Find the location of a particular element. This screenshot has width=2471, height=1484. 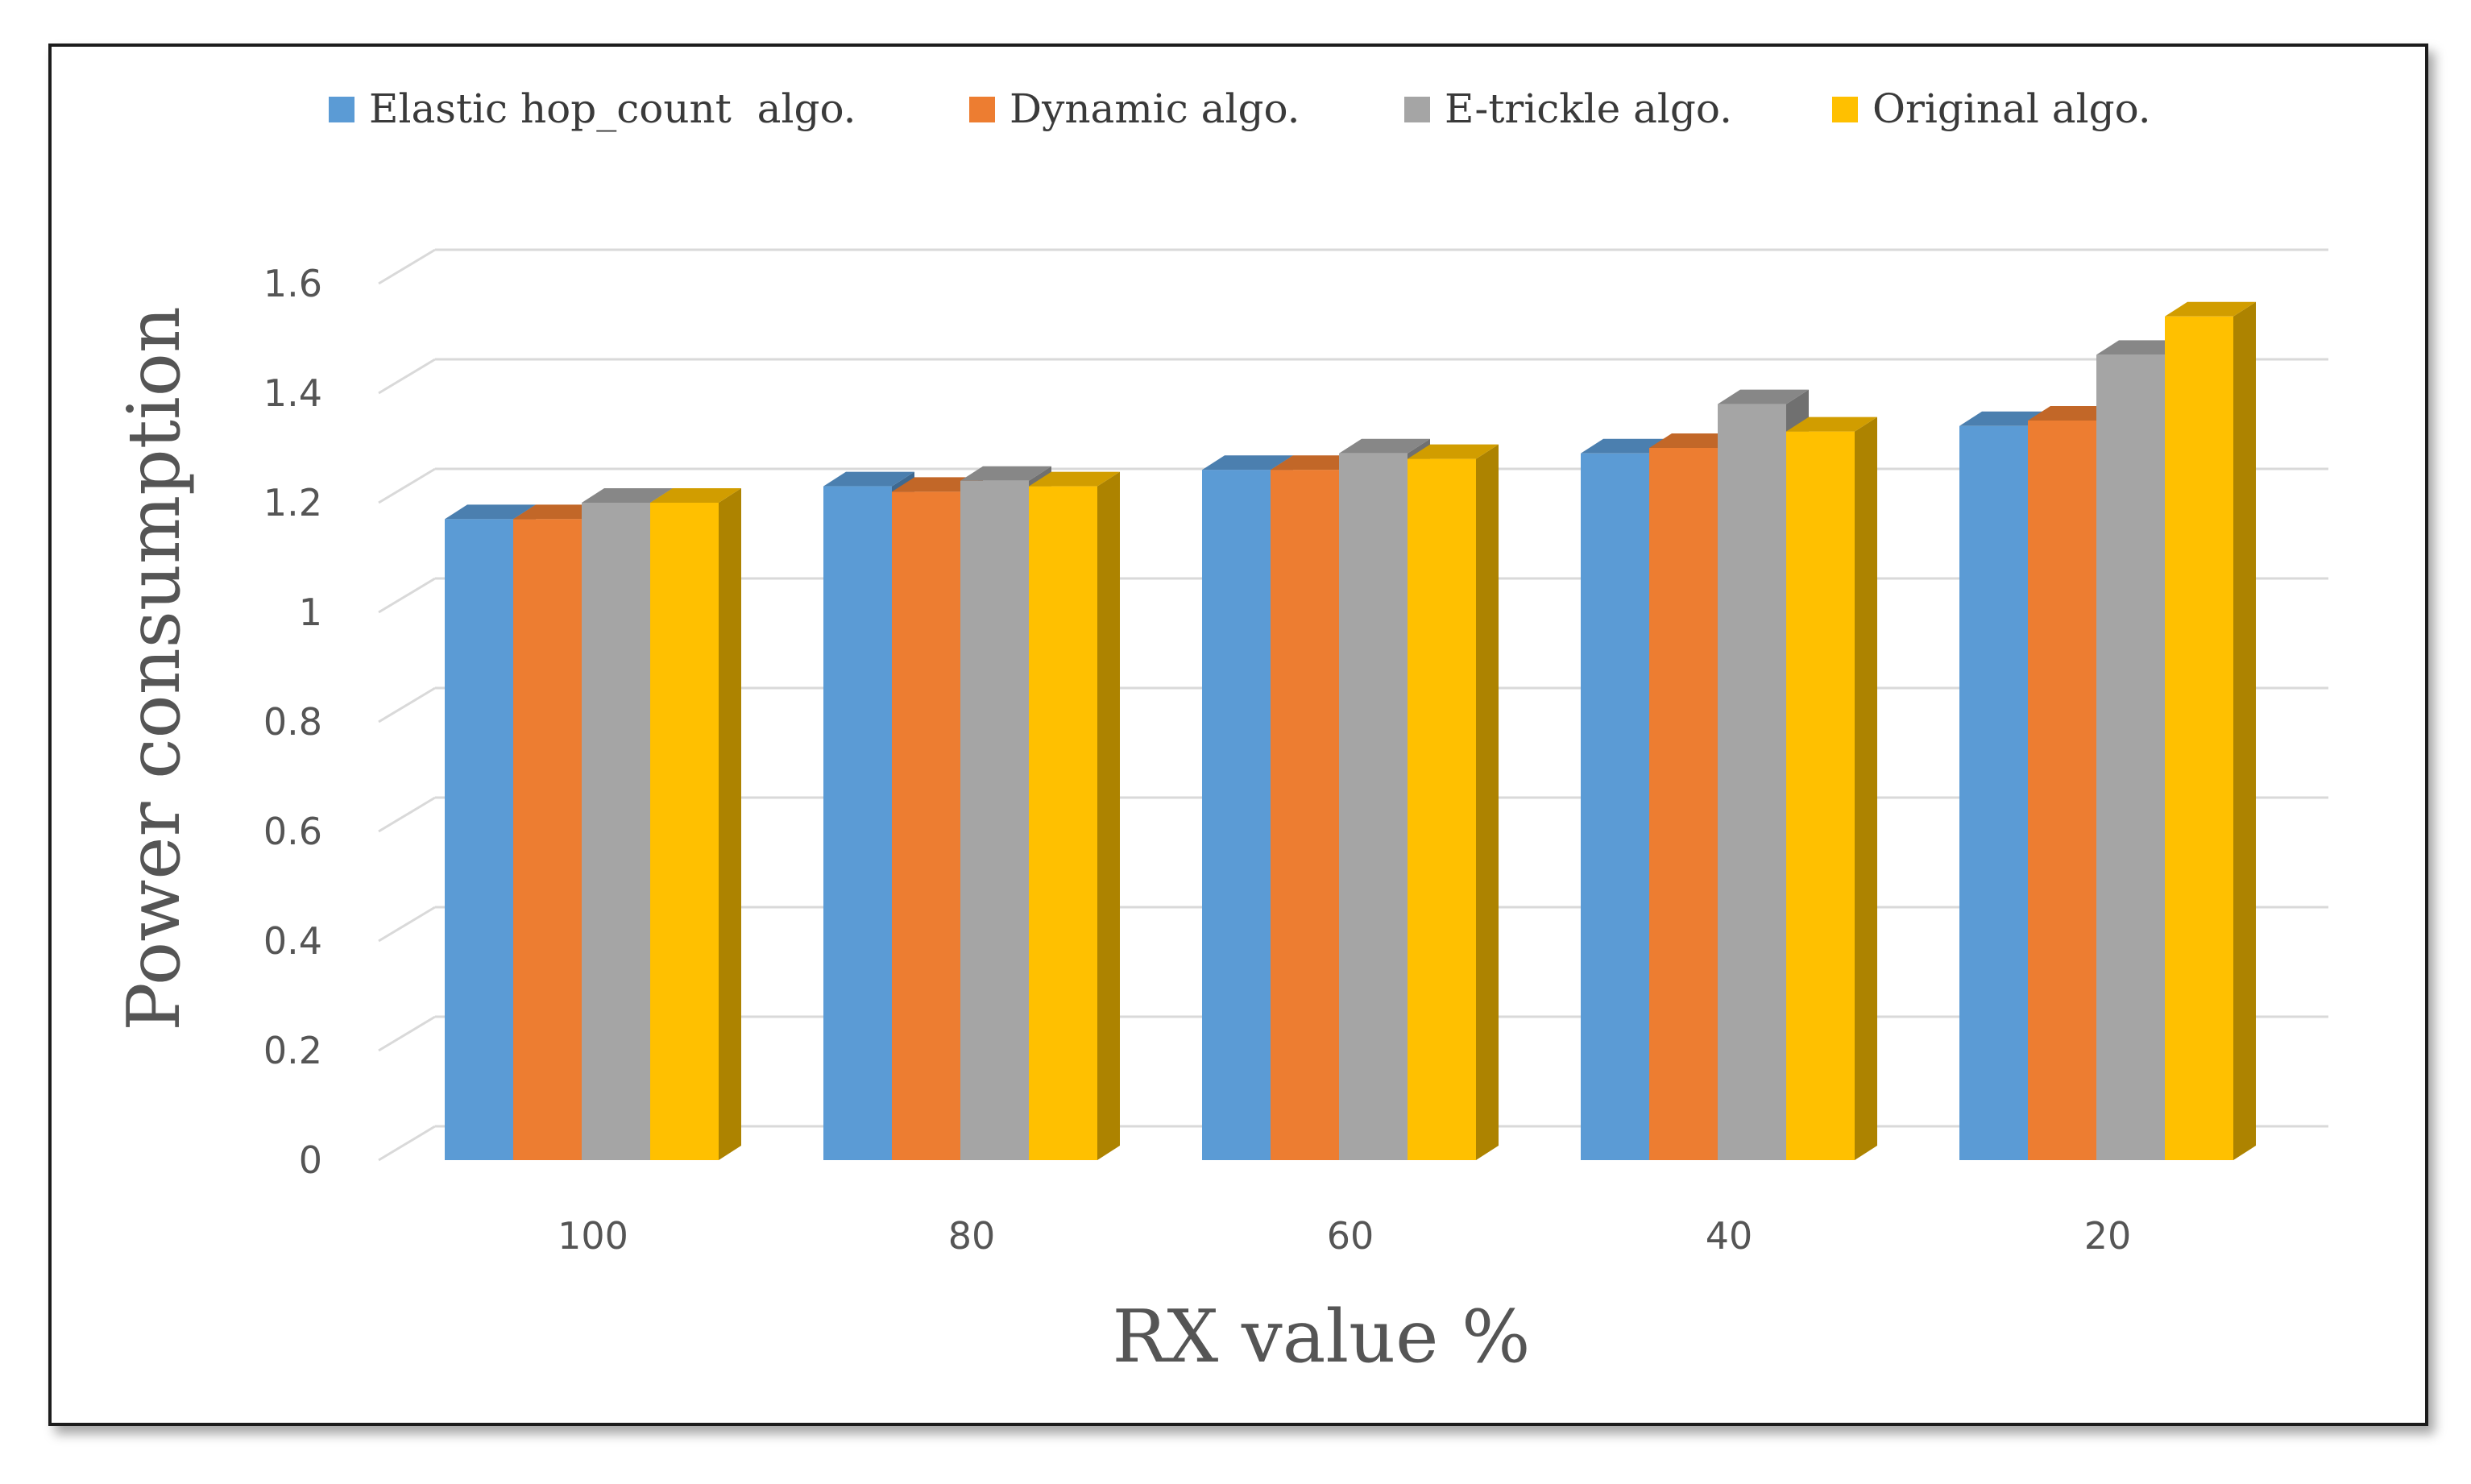

x-axis-ticks: 100 80 60 40 20 is located at coordinates (1345, 1236).